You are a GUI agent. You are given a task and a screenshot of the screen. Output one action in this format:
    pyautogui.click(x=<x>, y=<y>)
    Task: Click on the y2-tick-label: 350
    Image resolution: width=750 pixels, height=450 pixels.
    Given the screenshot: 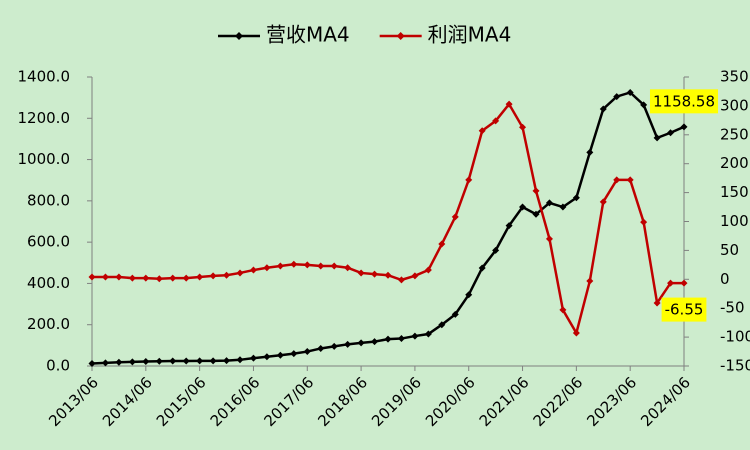 What is the action you would take?
    pyautogui.click(x=734, y=77)
    